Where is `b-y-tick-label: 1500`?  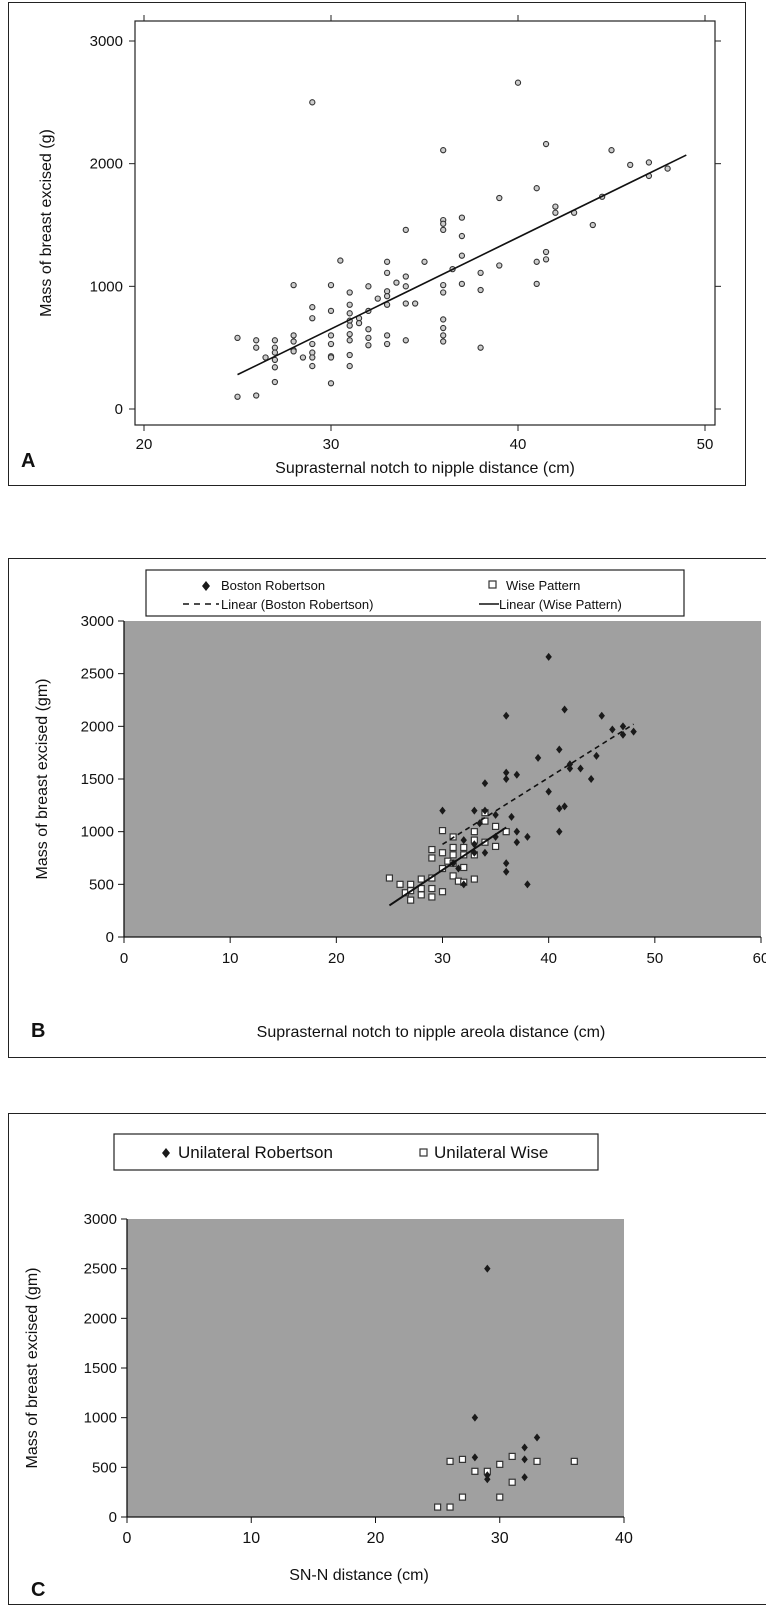
b-y-tick-label: 1500 is located at coordinates (97, 779).